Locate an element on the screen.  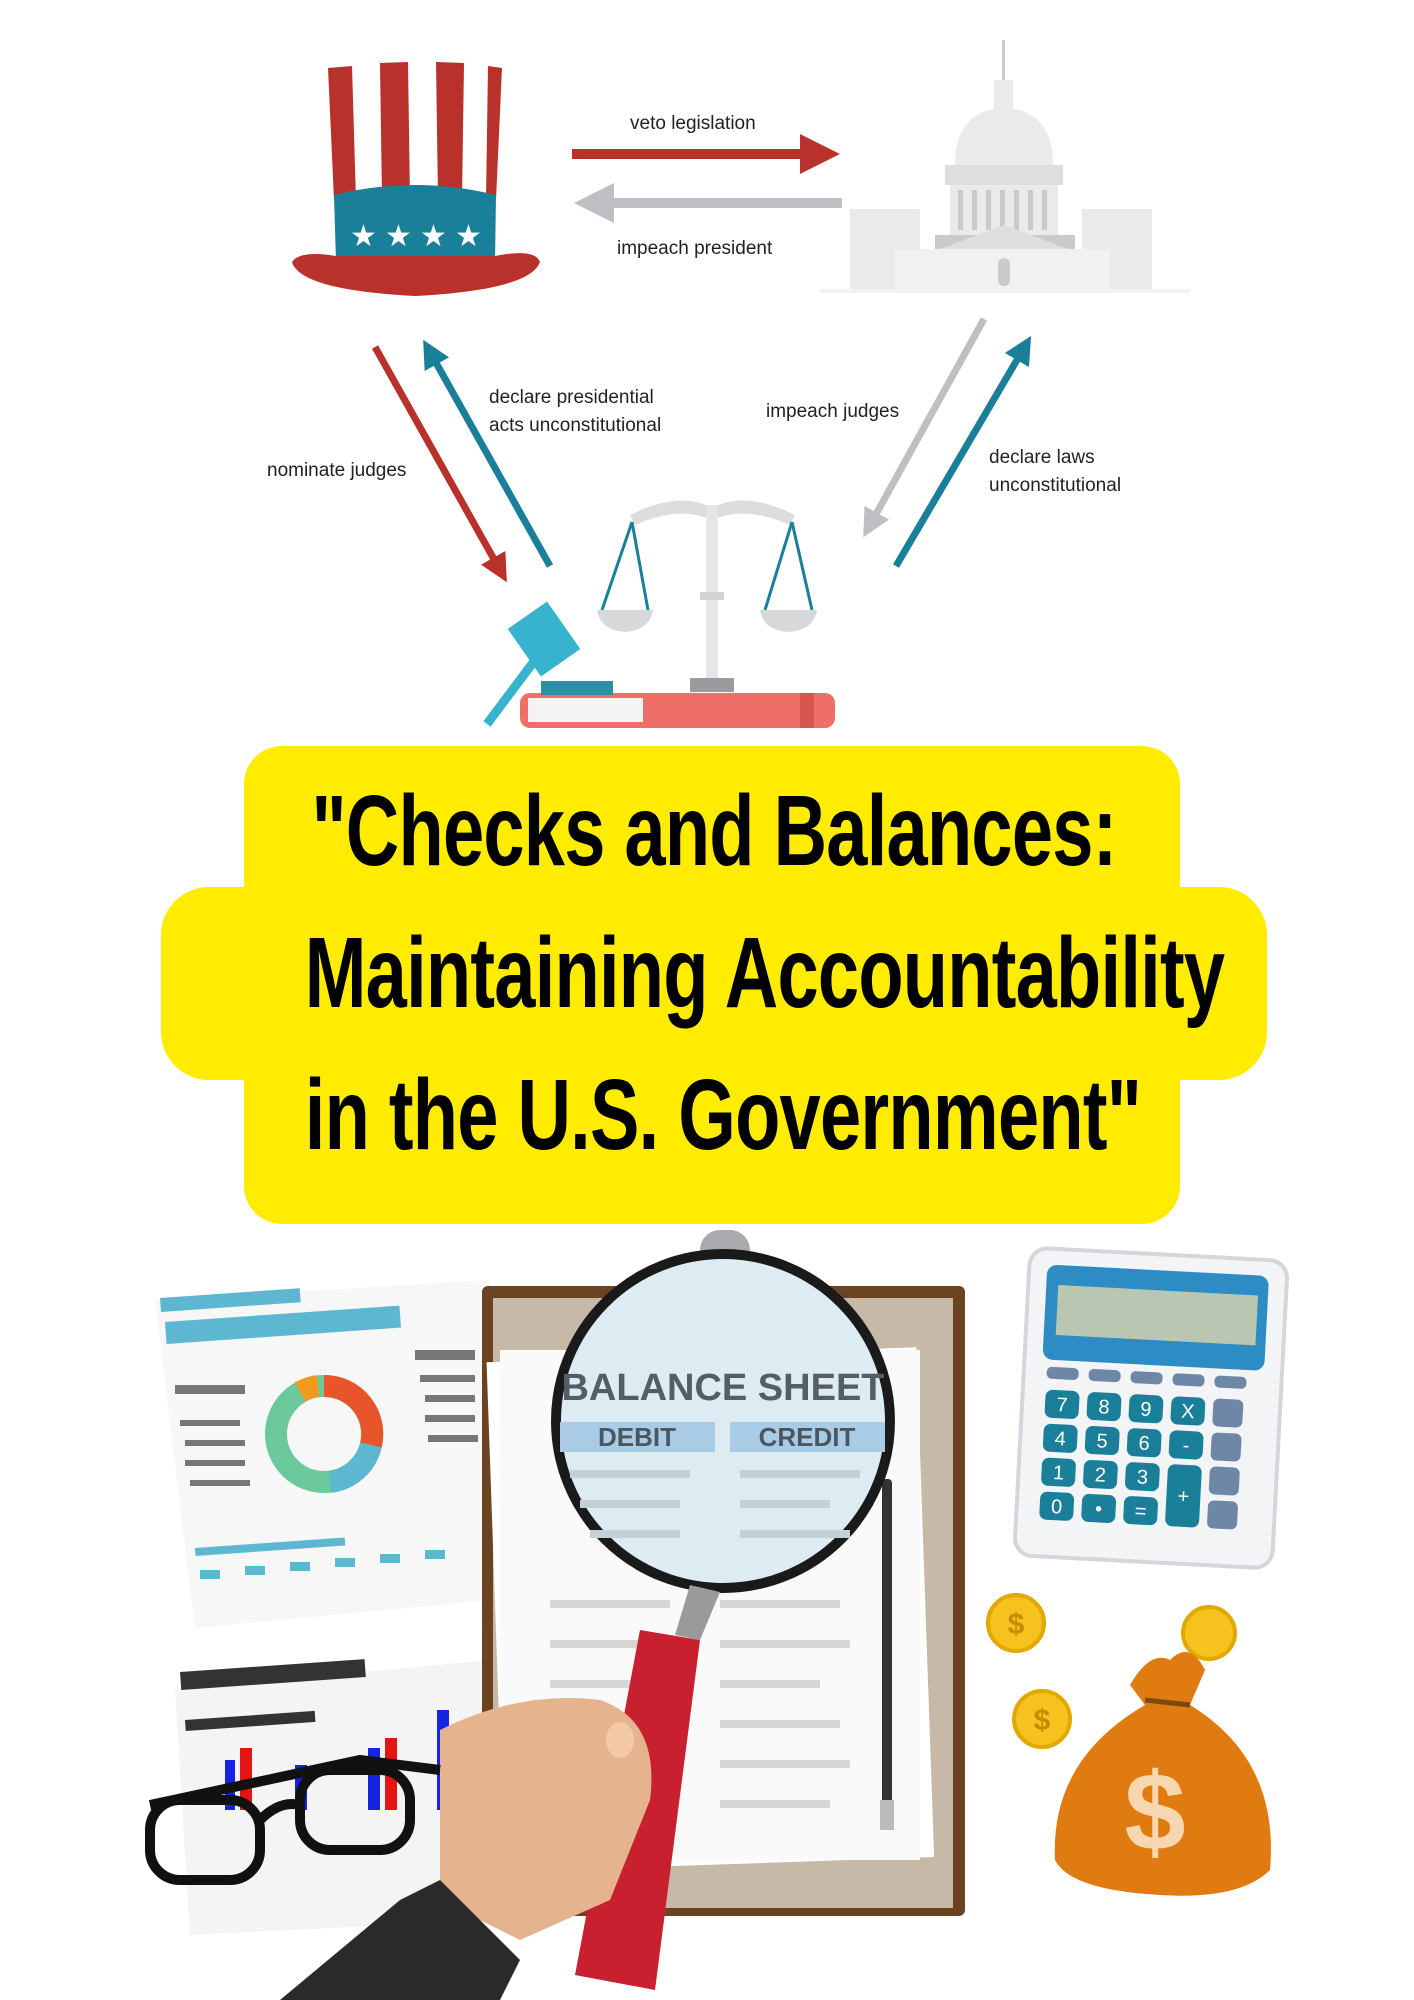
calculator-key-label: 2 is located at coordinates (1100, 1475).